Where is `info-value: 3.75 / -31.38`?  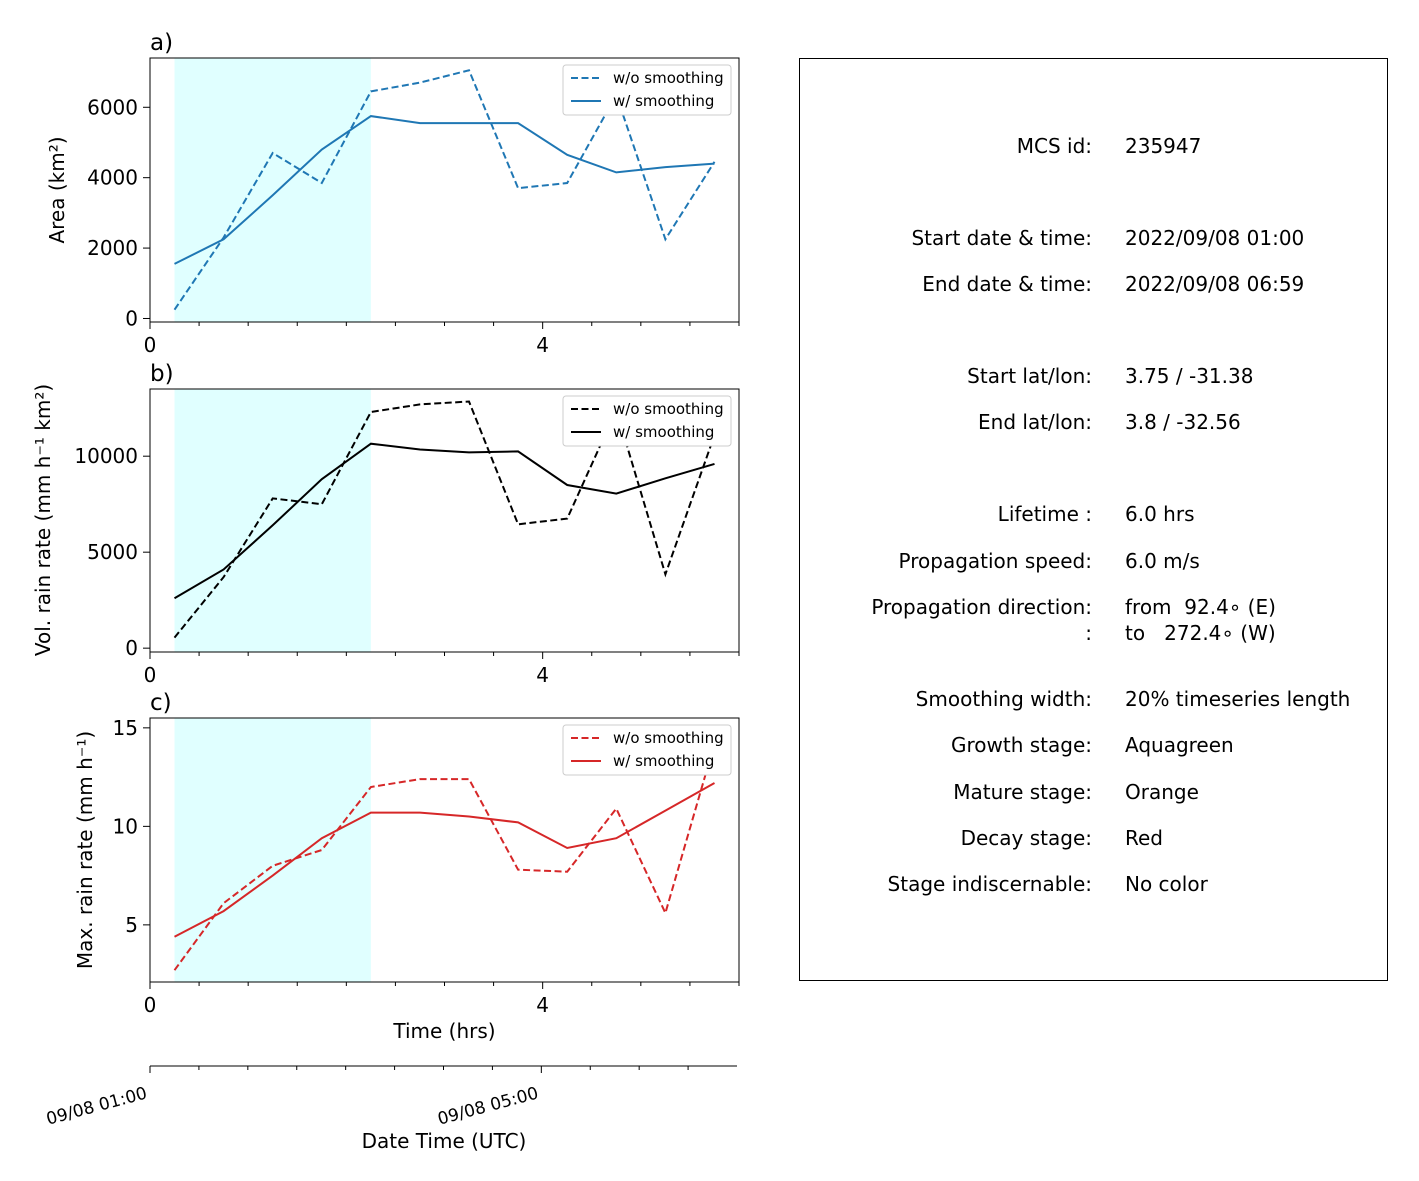
info-value: 3.75 / -31.38 is located at coordinates (1189, 376).